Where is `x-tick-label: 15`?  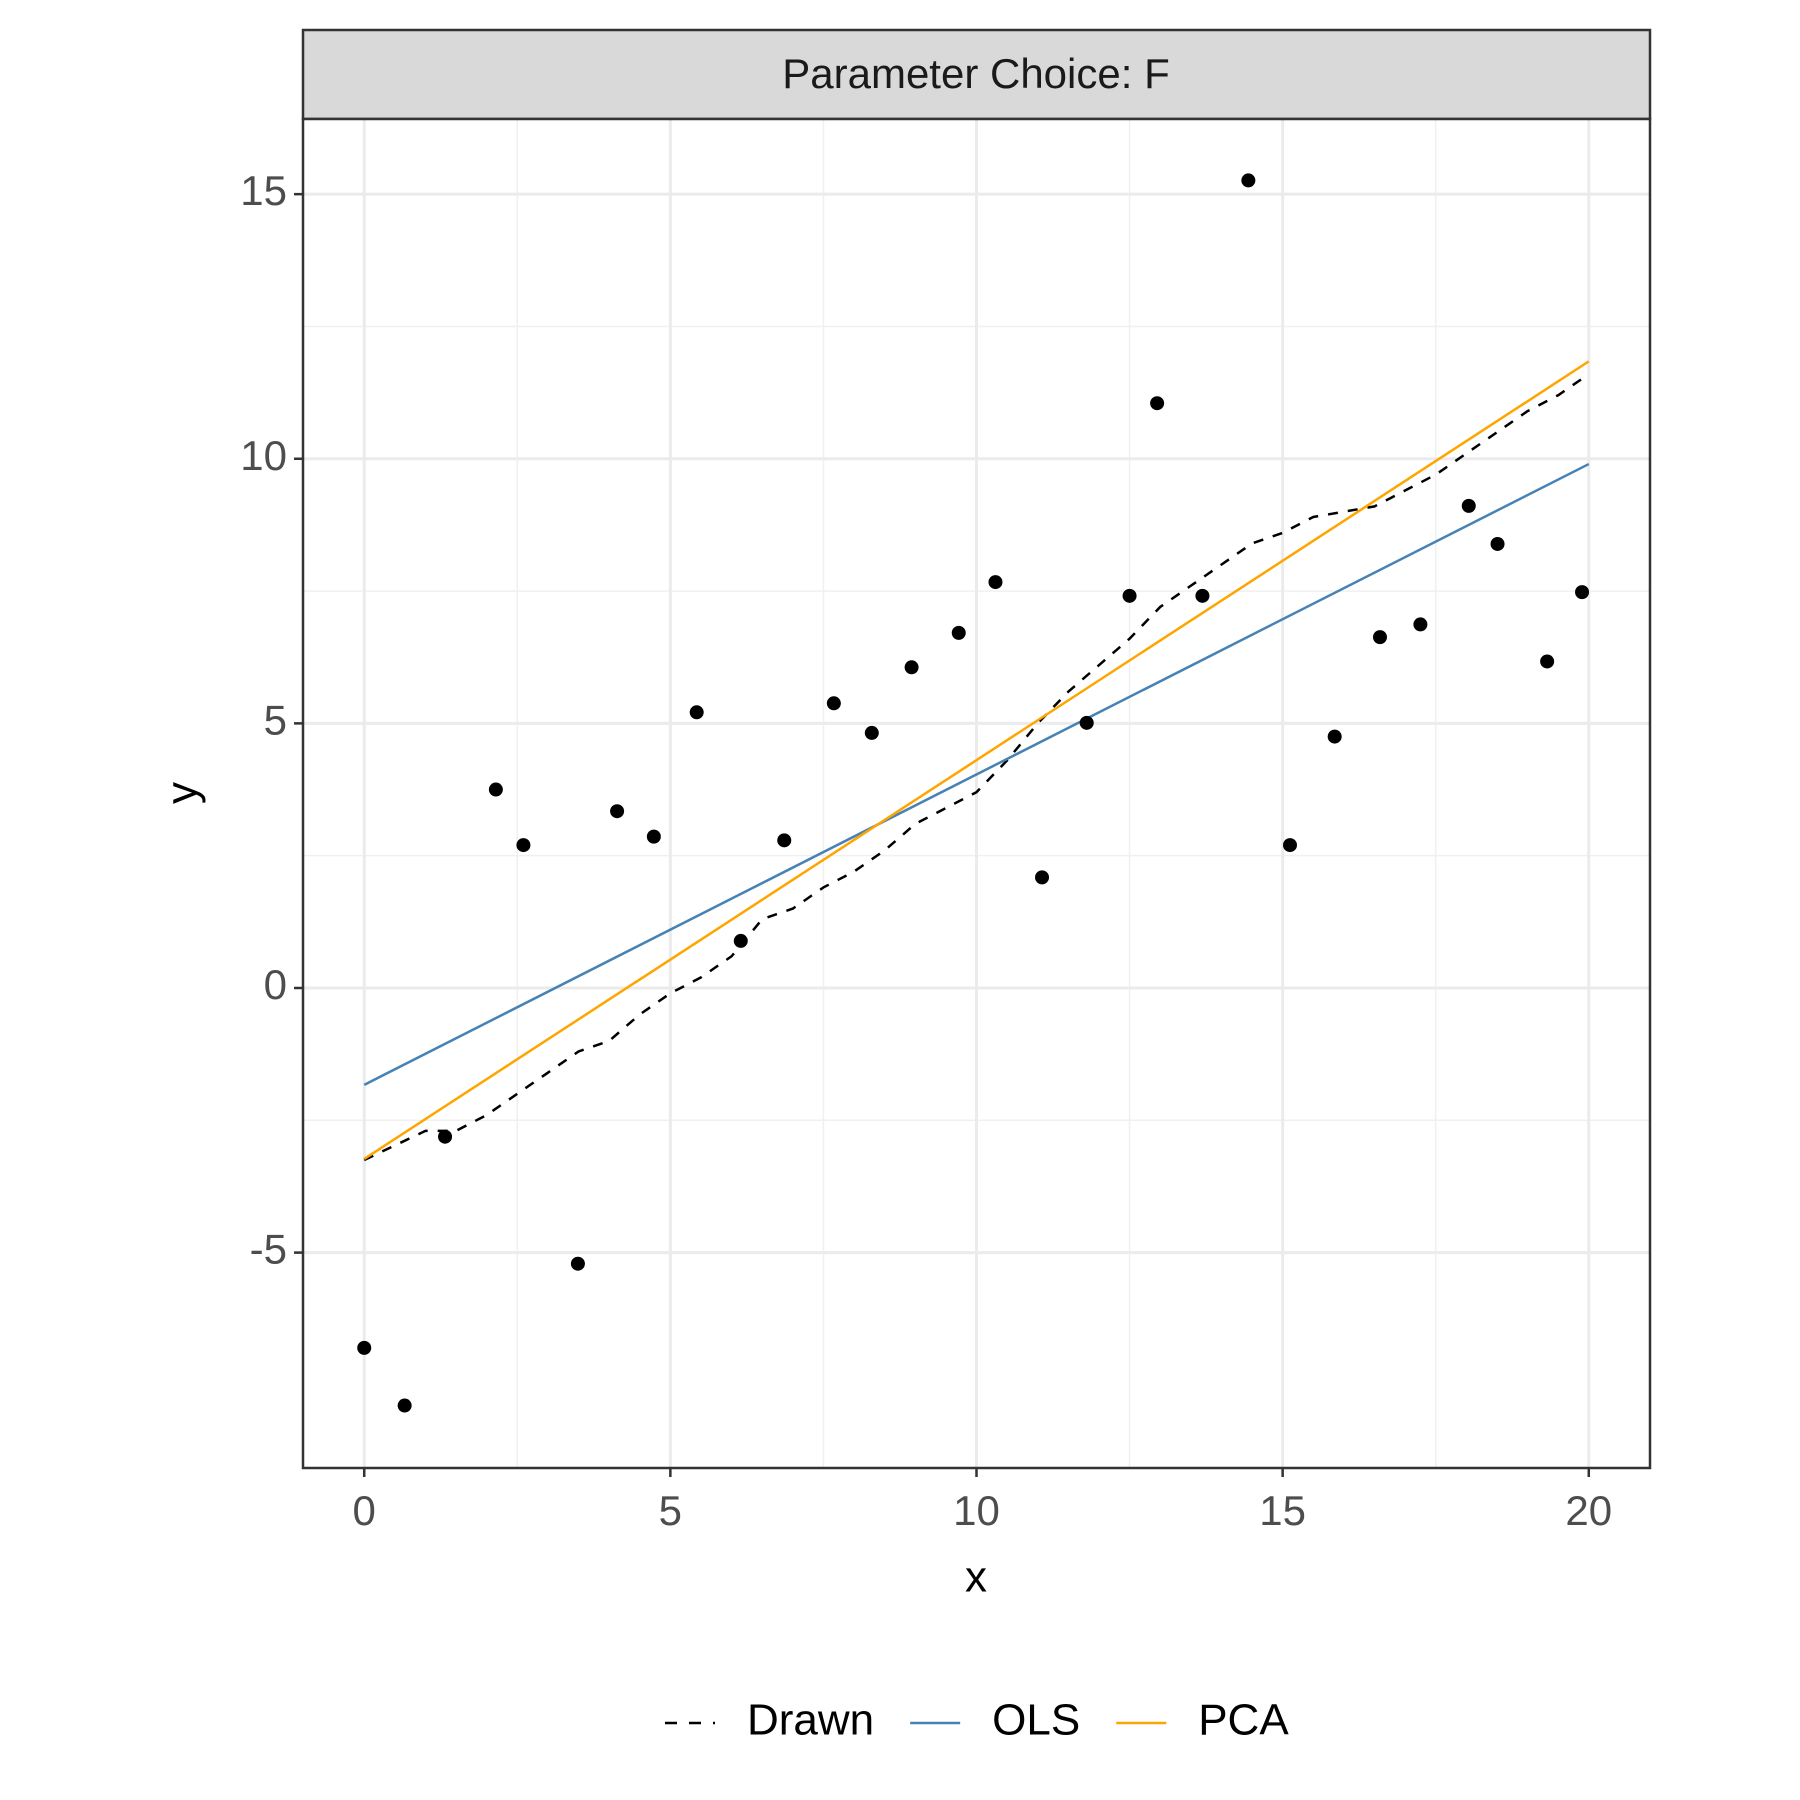
x-tick-label: 15 is located at coordinates (1282, 1510).